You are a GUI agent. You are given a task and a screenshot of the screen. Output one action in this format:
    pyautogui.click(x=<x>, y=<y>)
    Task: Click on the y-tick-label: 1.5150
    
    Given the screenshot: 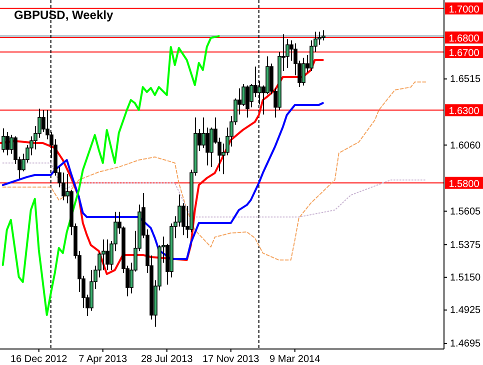 What is the action you would take?
    pyautogui.click(x=466, y=278)
    